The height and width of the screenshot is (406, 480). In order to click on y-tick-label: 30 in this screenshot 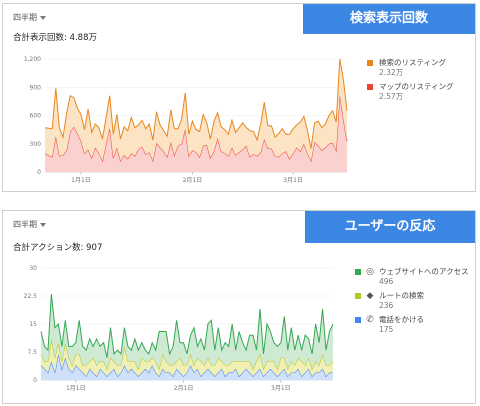, I will do `click(33, 268)`.